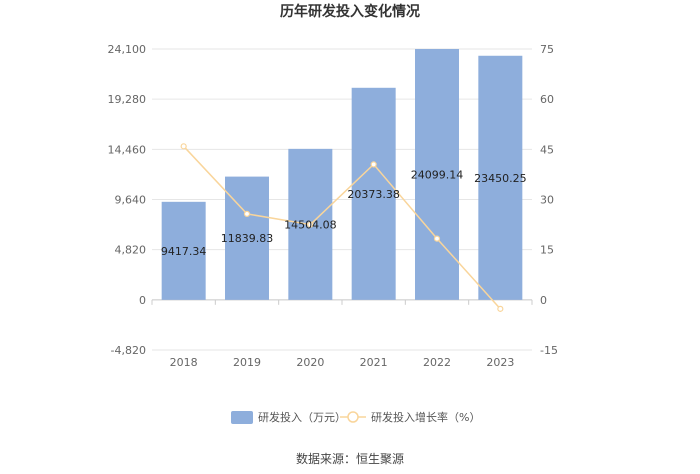 The height and width of the screenshot is (474, 700). Describe the element at coordinates (127, 49) in the screenshot. I see `left-tick-label: 24,100` at that location.